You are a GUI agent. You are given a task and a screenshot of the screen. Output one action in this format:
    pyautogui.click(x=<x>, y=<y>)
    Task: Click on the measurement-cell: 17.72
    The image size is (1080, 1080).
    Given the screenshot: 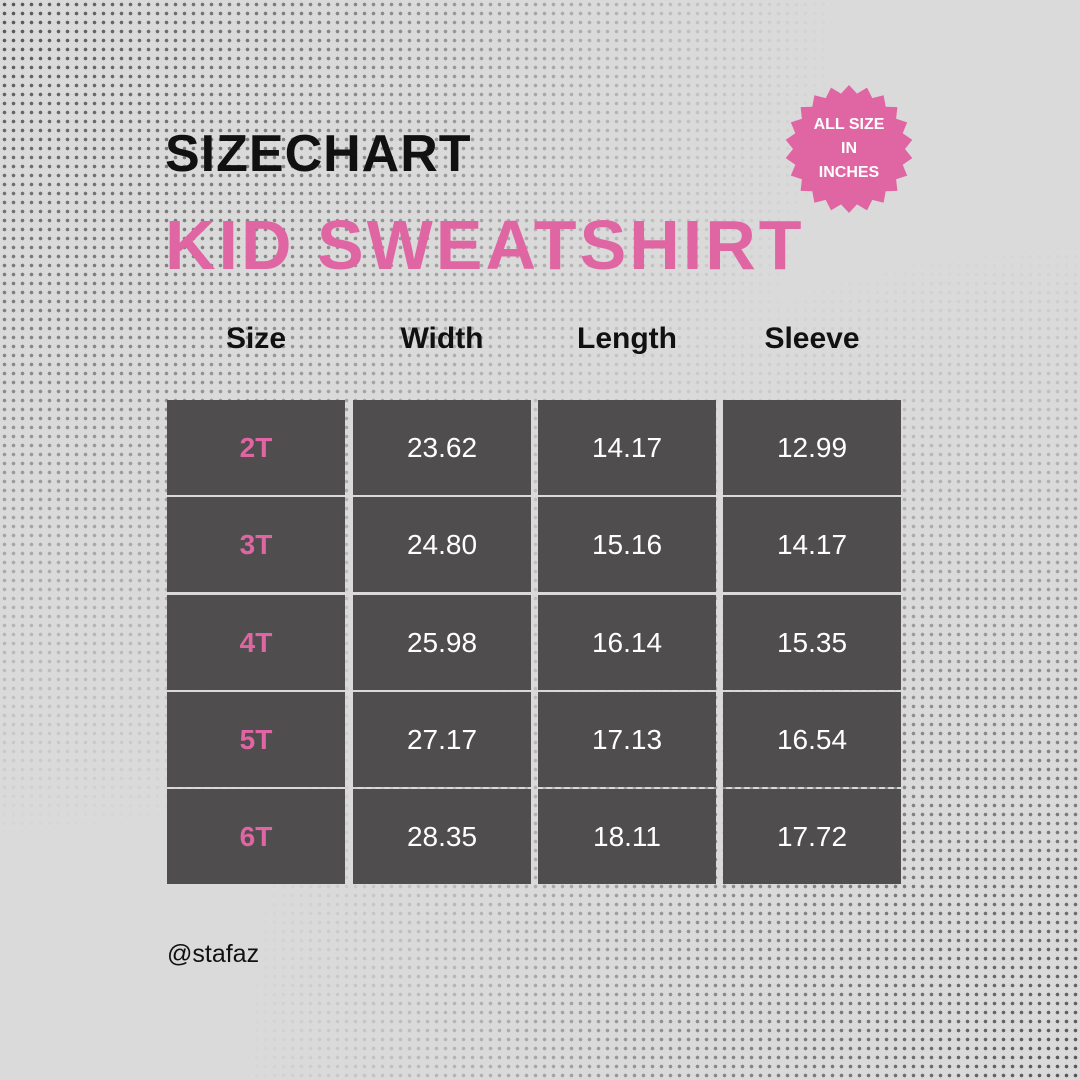 What is the action you would take?
    pyautogui.click(x=812, y=836)
    